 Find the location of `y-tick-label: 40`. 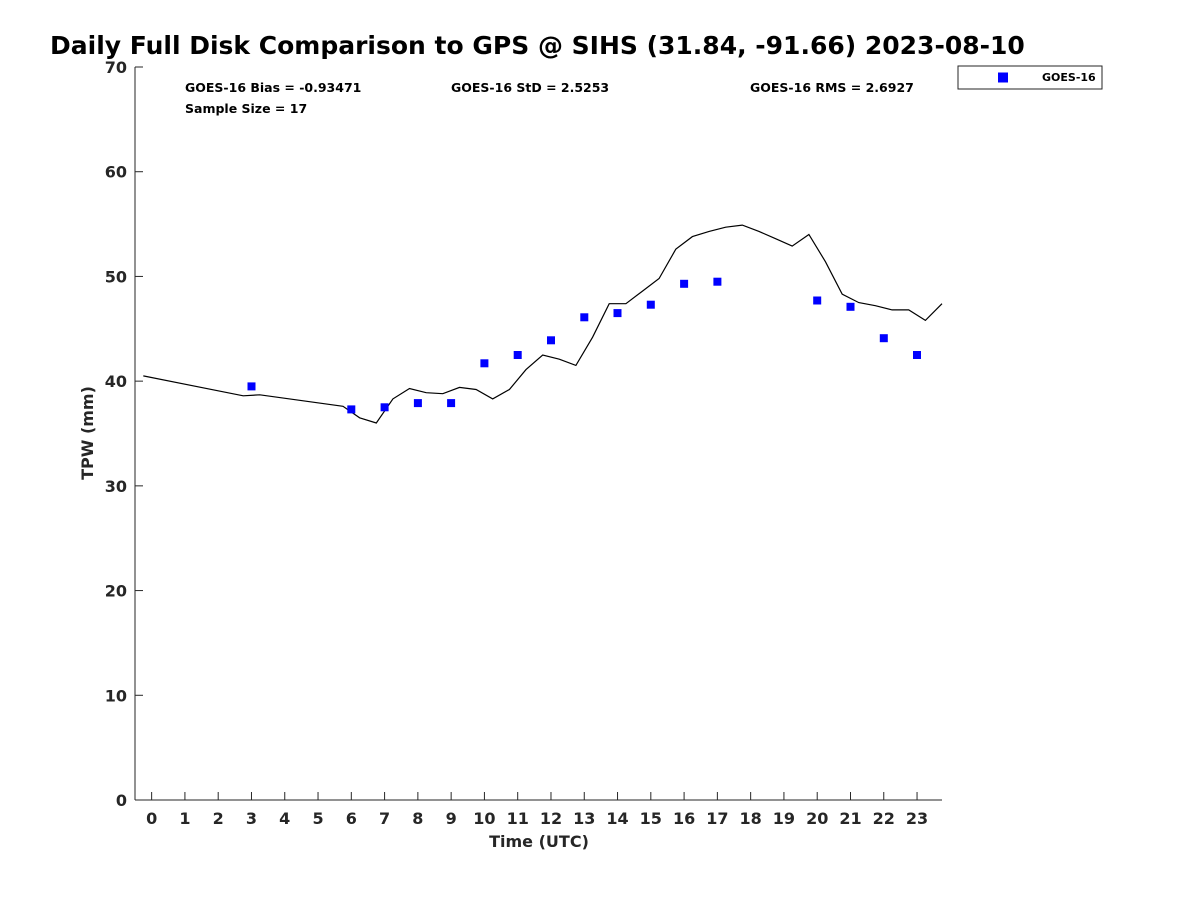

y-tick-label: 40 is located at coordinates (116, 381).